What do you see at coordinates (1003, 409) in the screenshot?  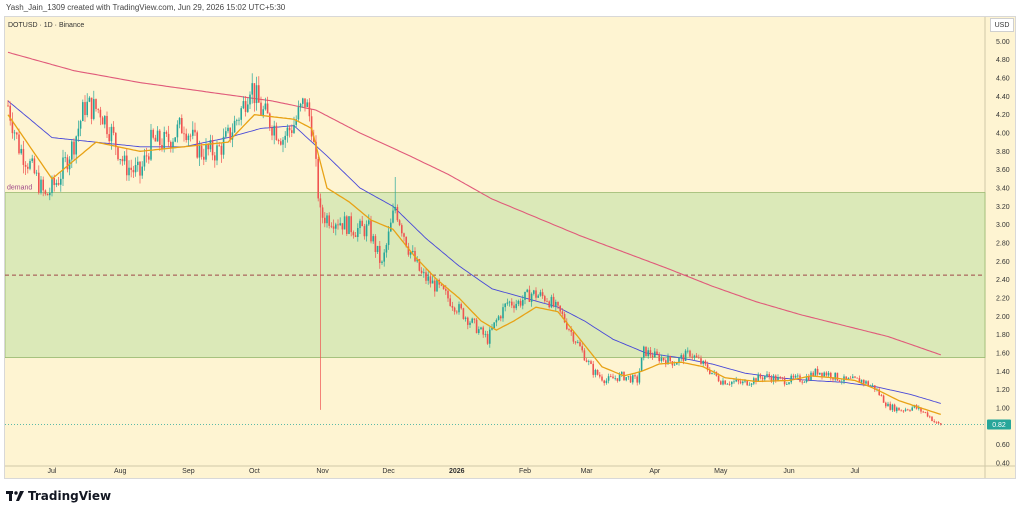 I see `y-tick-label-3: 1.00` at bounding box center [1003, 409].